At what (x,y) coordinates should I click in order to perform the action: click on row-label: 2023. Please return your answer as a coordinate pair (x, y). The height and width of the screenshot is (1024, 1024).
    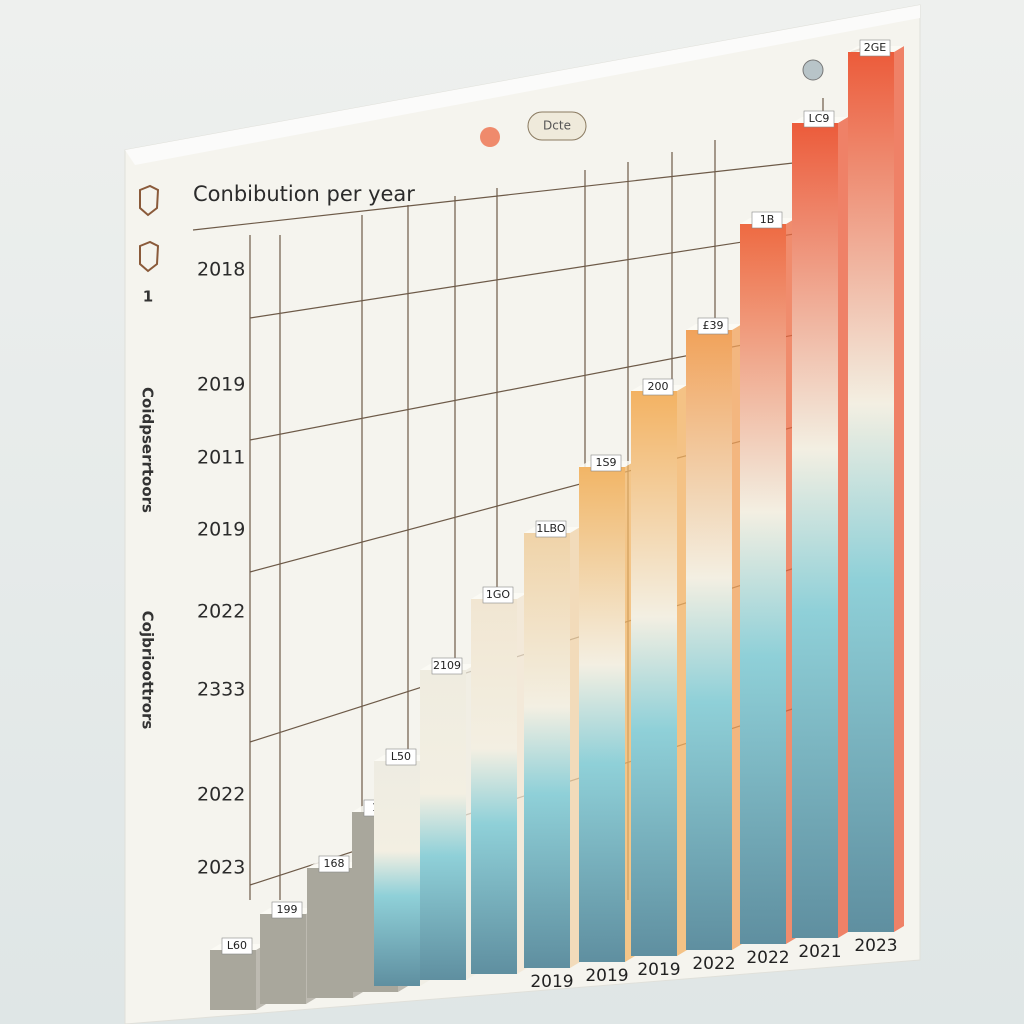
    Looking at the image, I should click on (221, 868).